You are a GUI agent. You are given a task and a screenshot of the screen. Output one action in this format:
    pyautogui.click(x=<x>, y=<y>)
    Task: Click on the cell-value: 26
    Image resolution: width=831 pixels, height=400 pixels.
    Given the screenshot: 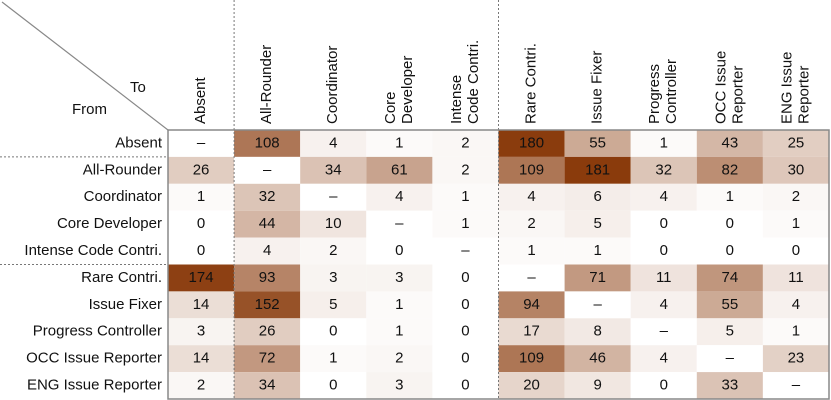 What is the action you would take?
    pyautogui.click(x=201, y=169)
    